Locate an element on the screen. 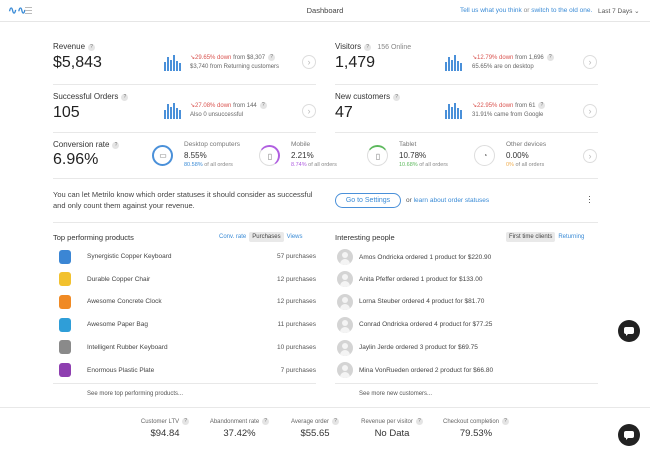 Image resolution: width=650 pixels, height=456 pixels. feedback-link: Tell us what you think is located at coordinates (491, 10).